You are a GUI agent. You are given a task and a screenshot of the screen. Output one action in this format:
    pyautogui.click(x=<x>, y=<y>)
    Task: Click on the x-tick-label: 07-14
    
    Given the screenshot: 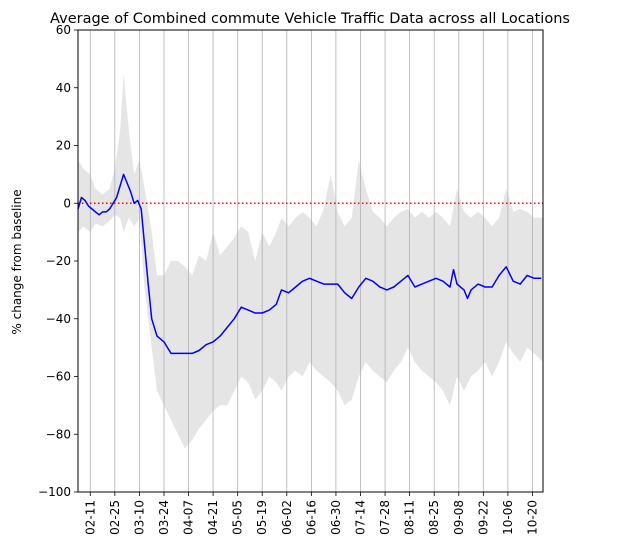 What is the action you would take?
    pyautogui.click(x=361, y=517)
    